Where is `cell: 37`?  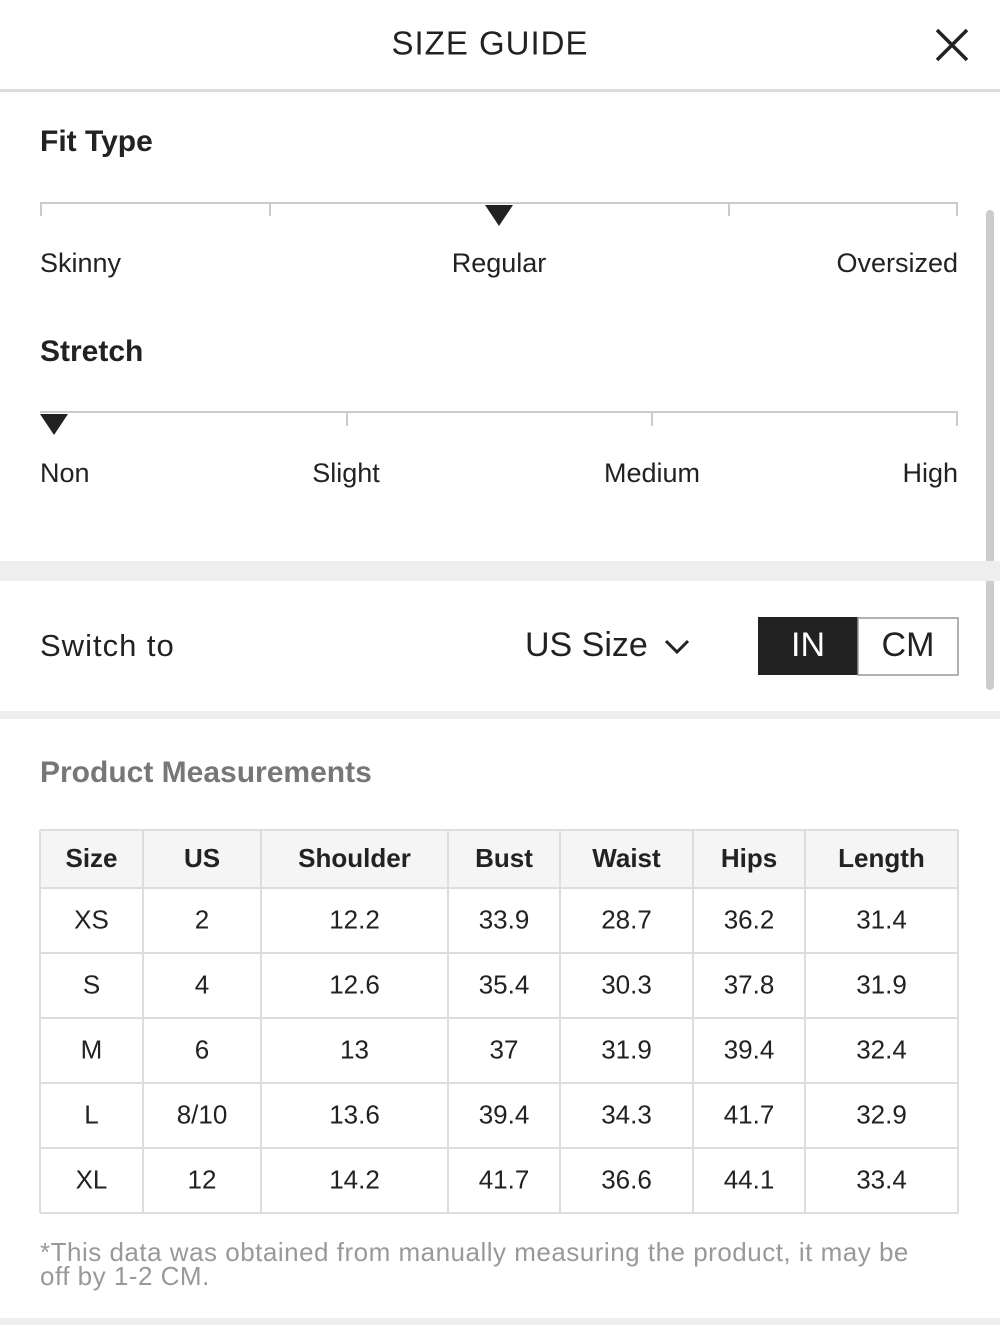
cell: 37 is located at coordinates (504, 1049).